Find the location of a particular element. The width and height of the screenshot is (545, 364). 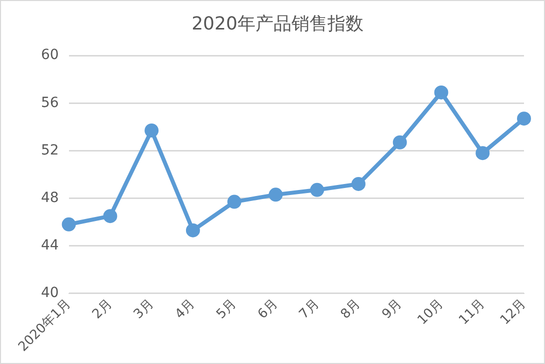

y-tick-label: 48 is located at coordinates (49, 198).